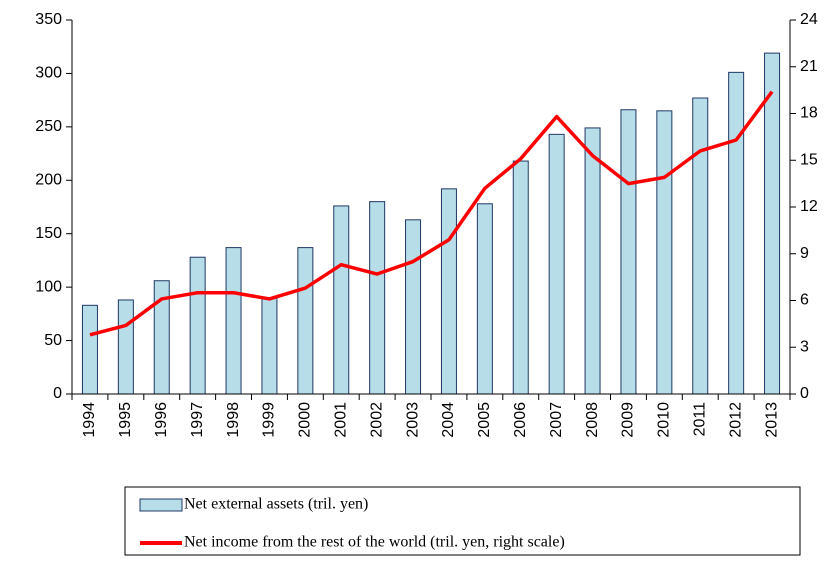 The height and width of the screenshot is (565, 834). I want to click on y-tick-label: 200, so click(48, 180).